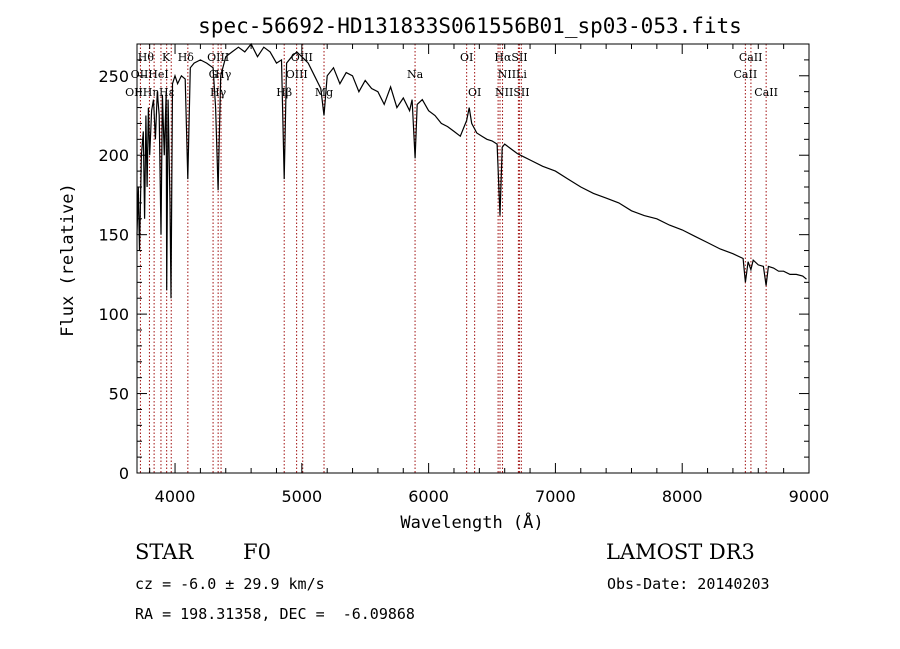  I want to click on y-tick-label: 0, so click(124, 473).